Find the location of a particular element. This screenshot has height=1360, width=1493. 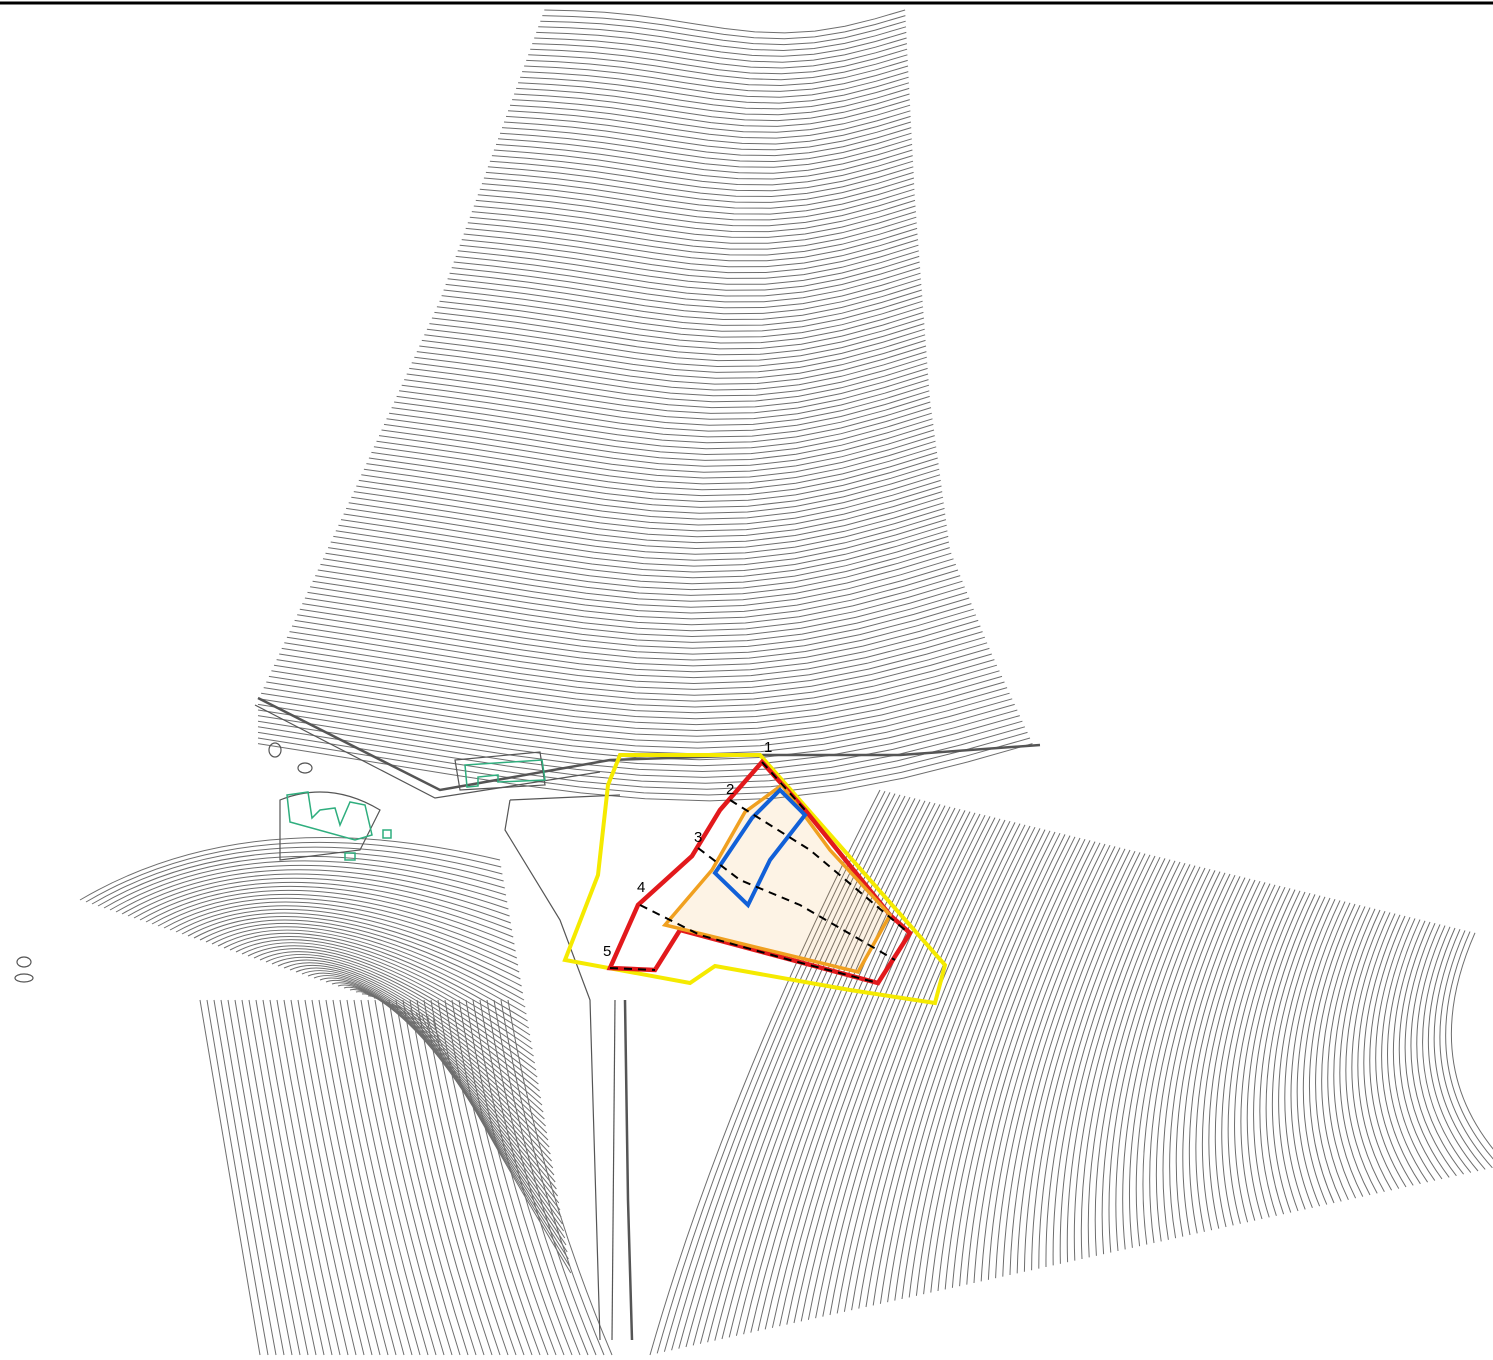

buildings is located at coordinates (416, 810).